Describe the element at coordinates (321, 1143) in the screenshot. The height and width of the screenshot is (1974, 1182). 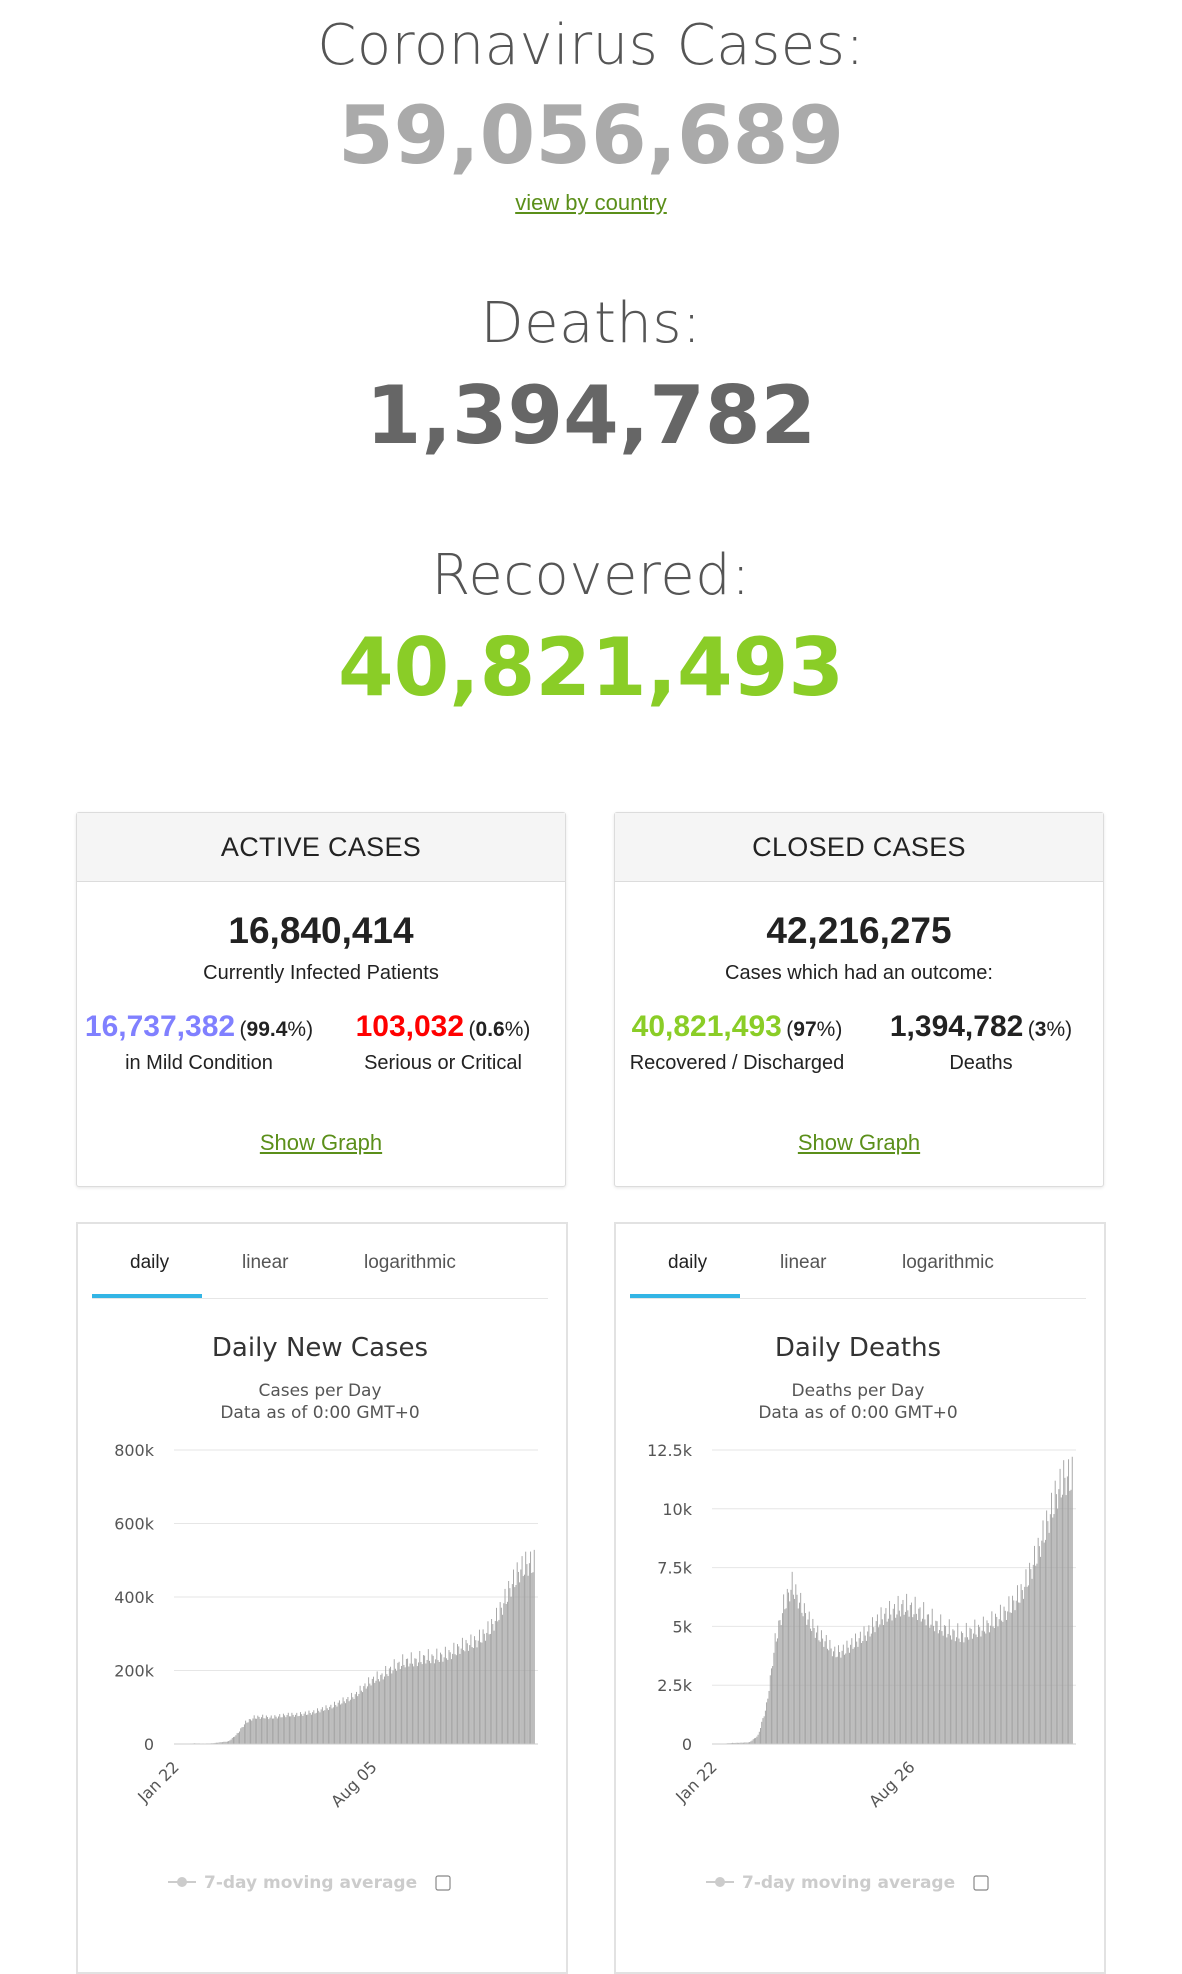
I see `active-show-graph-link: Show Graph` at that location.